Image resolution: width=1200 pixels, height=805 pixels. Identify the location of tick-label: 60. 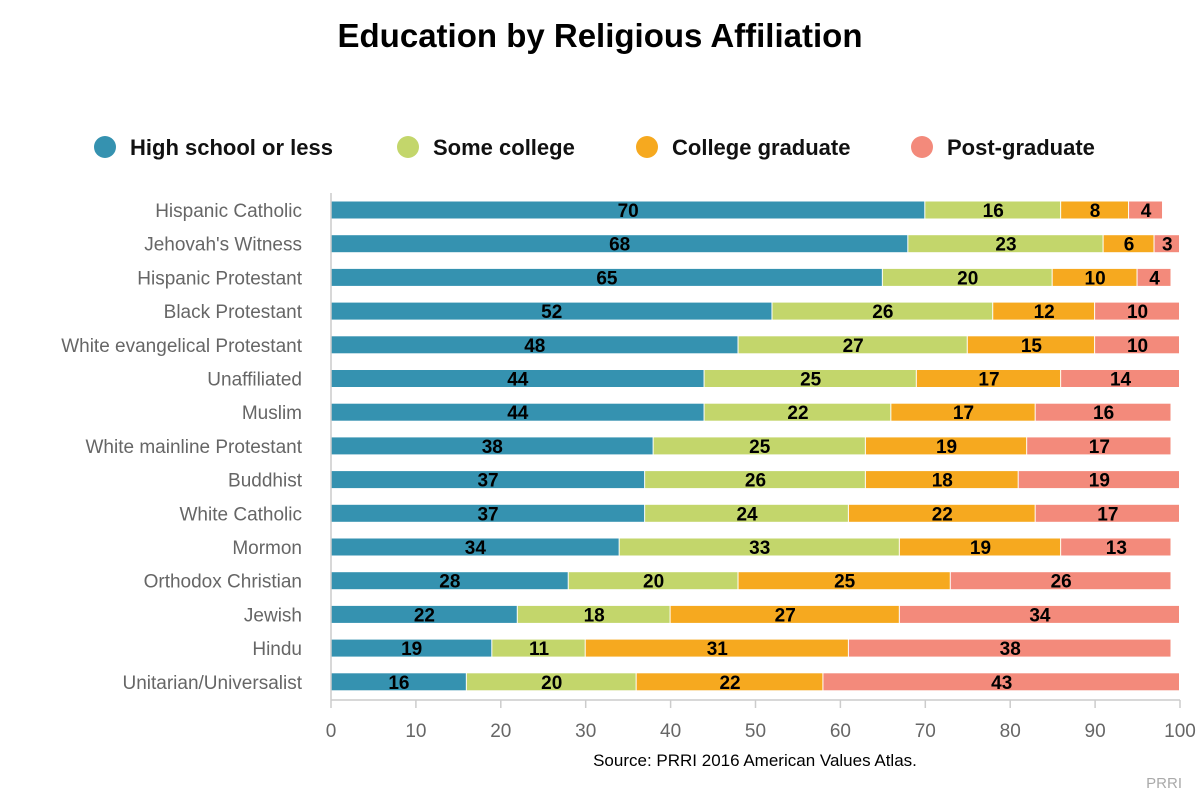
(840, 731).